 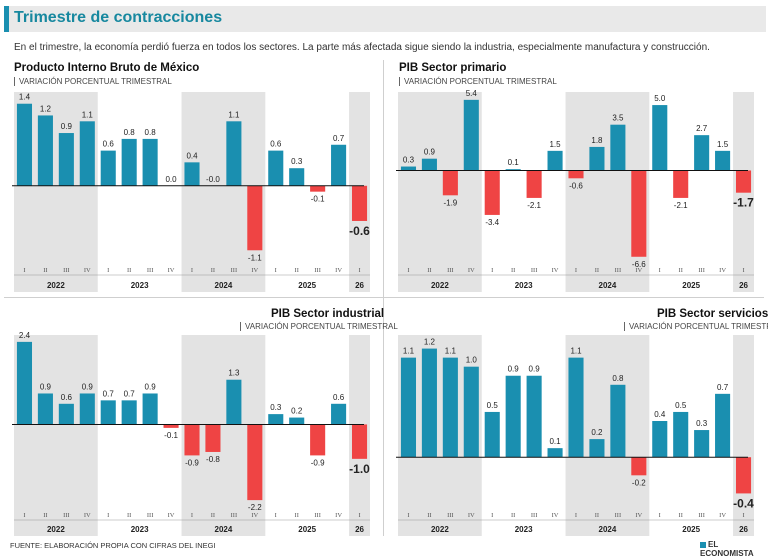 I want to click on chart-subtitle-pib: VARIACIÓN PORCENTUAL TRIMESTRAL, so click(x=93, y=81).